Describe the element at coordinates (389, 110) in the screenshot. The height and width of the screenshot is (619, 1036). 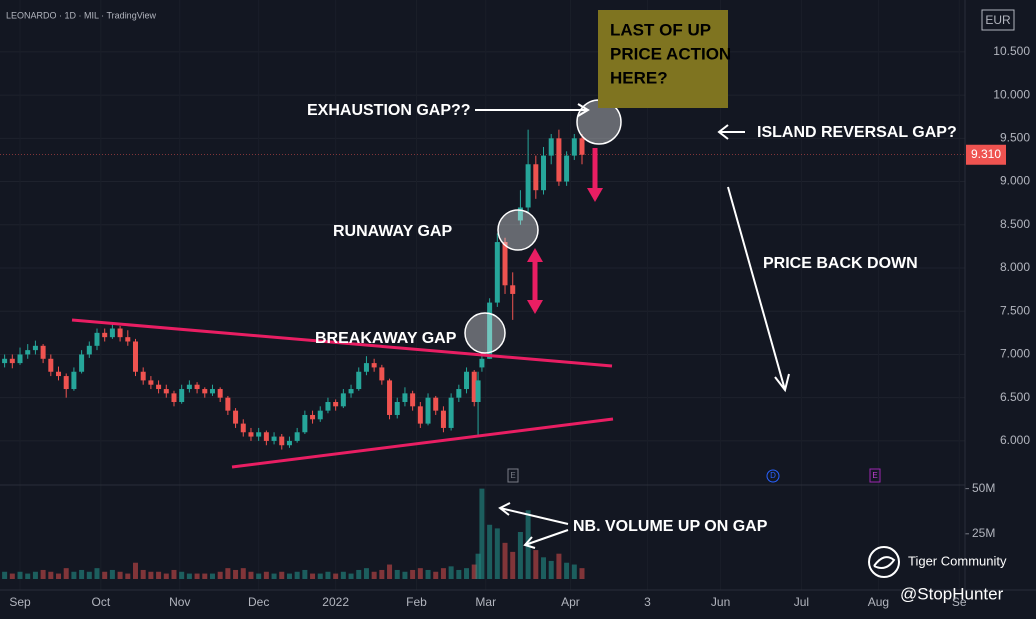
I see `annotation: EXHAUSTION GAP??` at that location.